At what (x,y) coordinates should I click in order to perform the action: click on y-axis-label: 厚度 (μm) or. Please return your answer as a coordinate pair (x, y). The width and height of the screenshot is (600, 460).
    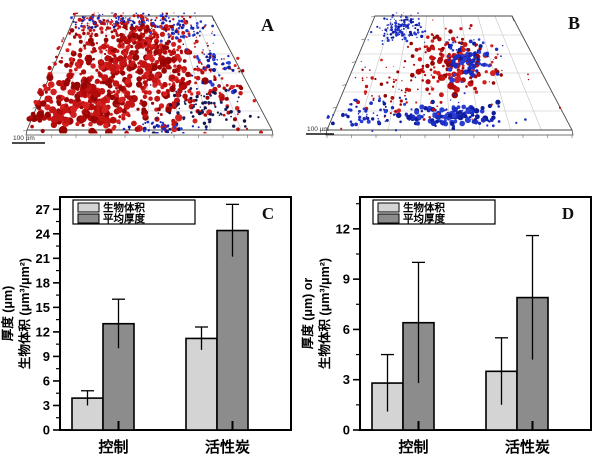
    Looking at the image, I should click on (307, 314).